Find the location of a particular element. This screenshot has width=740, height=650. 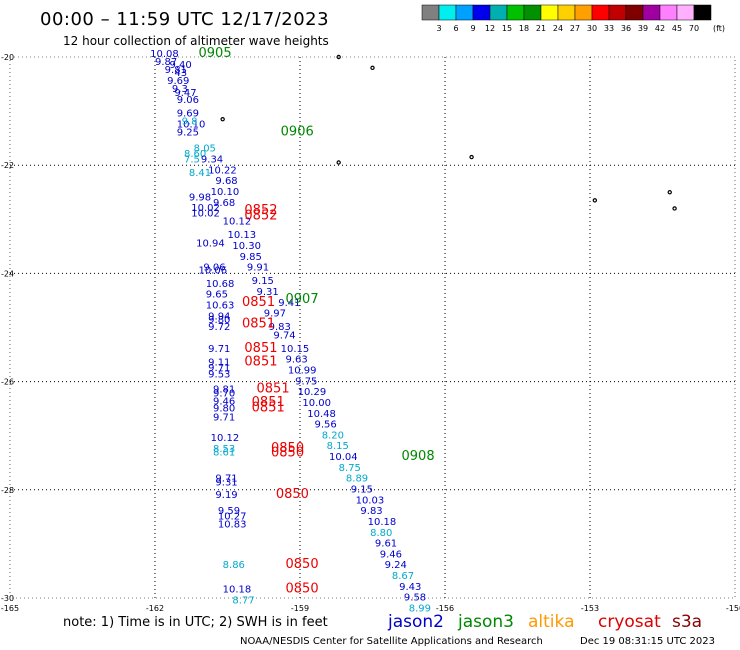

pass-time-label: 0852 is located at coordinates (260, 215).